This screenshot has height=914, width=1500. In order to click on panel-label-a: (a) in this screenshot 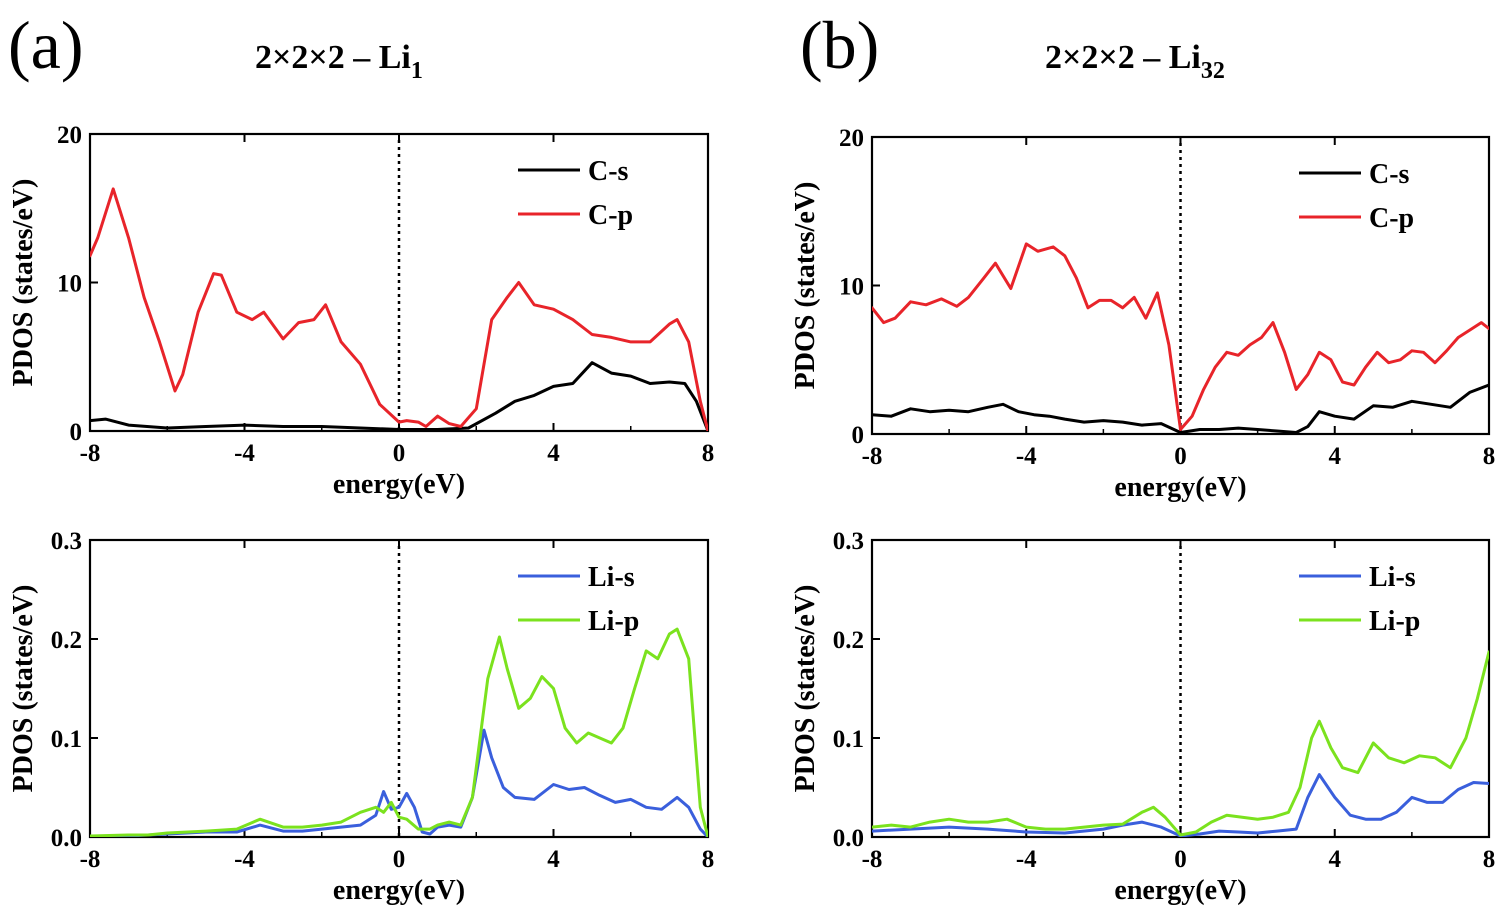, I will do `click(45, 45)`.